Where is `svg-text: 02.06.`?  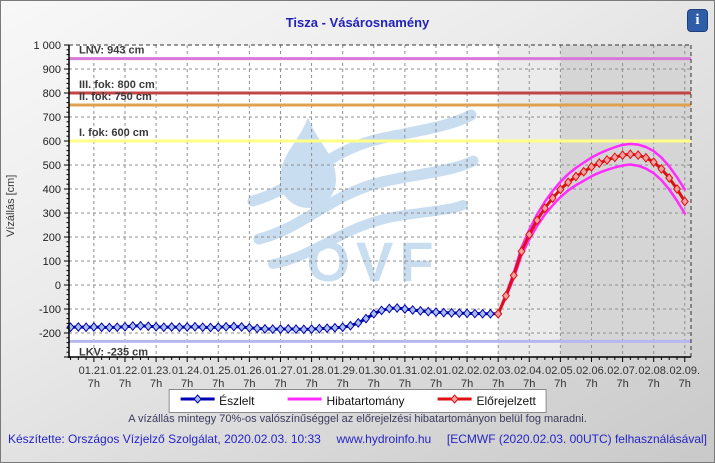
svg-text: 02.06. is located at coordinates (591, 371).